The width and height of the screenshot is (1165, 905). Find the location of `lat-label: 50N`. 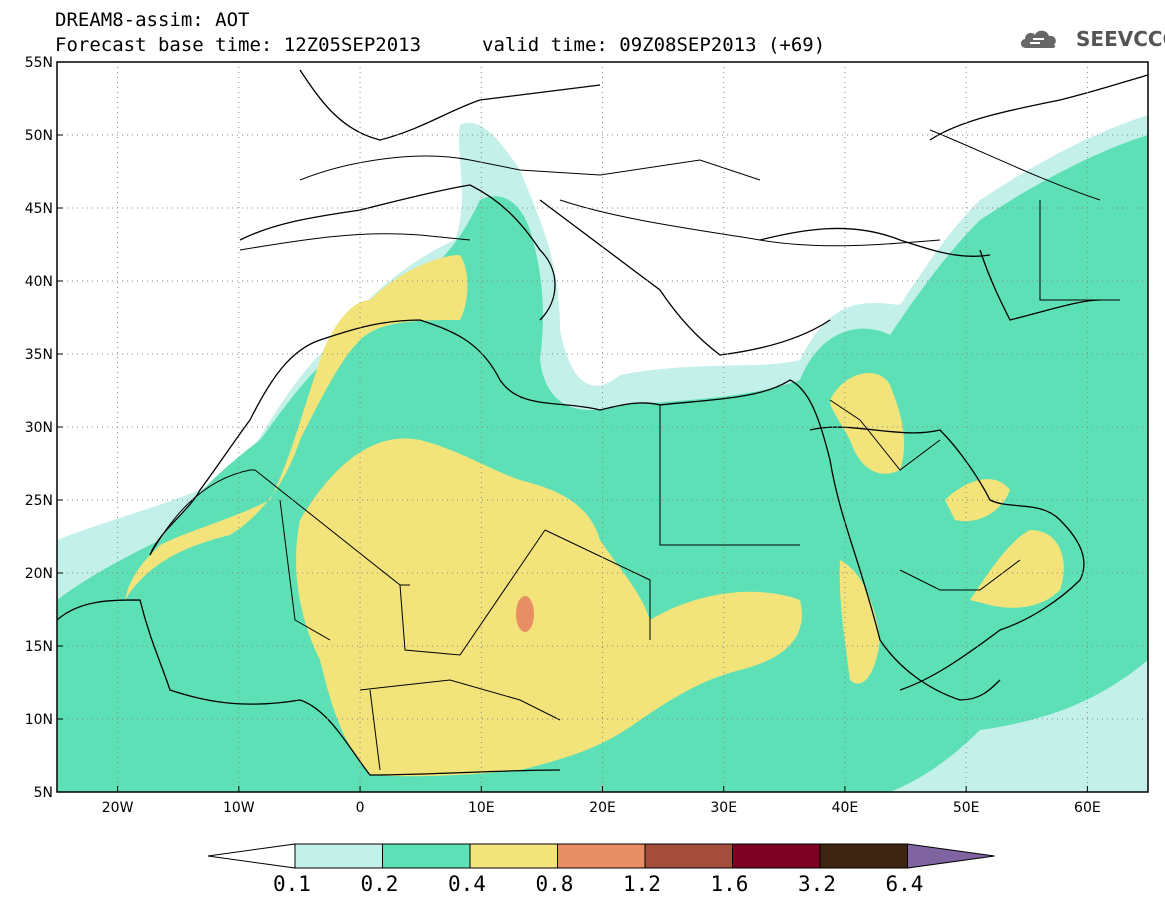

lat-label: 50N is located at coordinates (39, 136).